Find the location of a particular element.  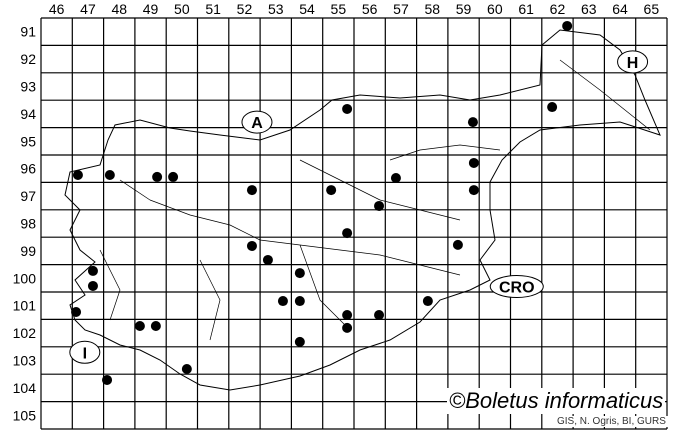

column-label: 49 is located at coordinates (151, 9).